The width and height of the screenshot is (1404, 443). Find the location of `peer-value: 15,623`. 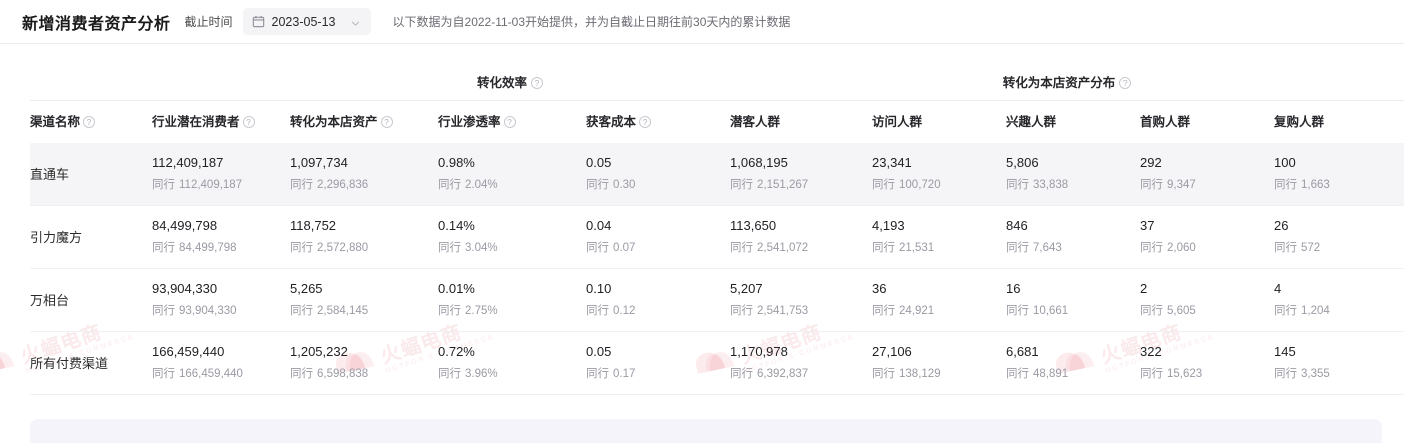

peer-value: 15,623 is located at coordinates (1185, 374).